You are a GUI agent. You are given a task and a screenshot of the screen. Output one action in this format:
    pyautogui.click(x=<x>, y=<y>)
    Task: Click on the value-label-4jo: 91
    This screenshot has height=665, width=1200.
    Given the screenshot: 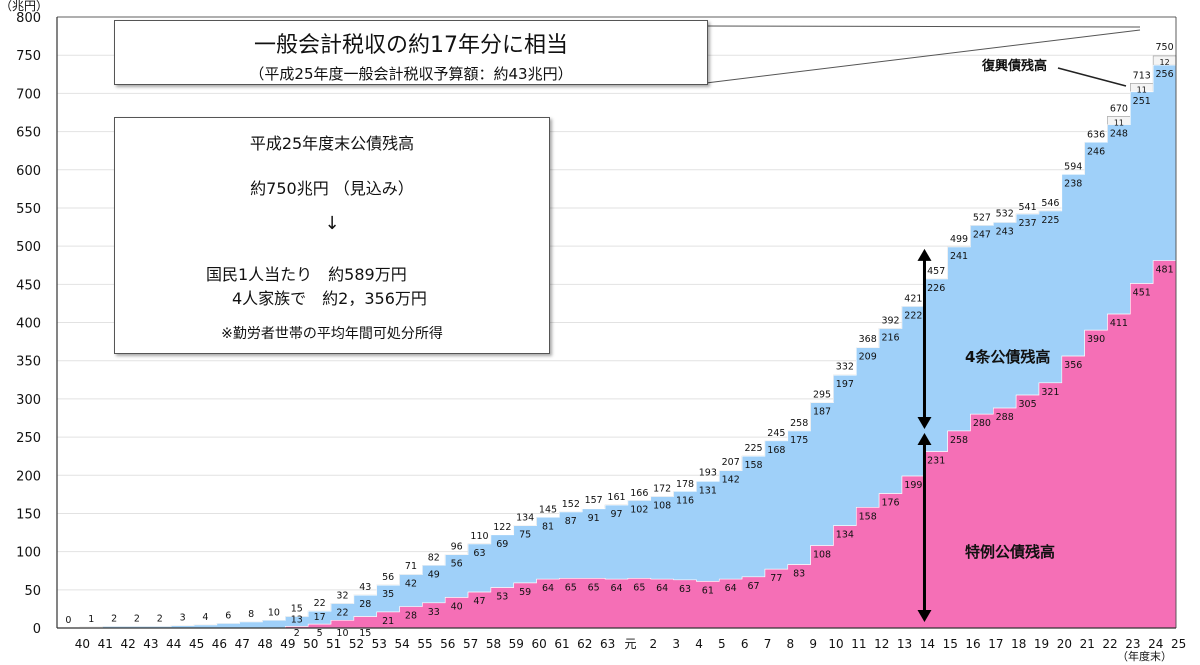 What is the action you would take?
    pyautogui.click(x=594, y=518)
    